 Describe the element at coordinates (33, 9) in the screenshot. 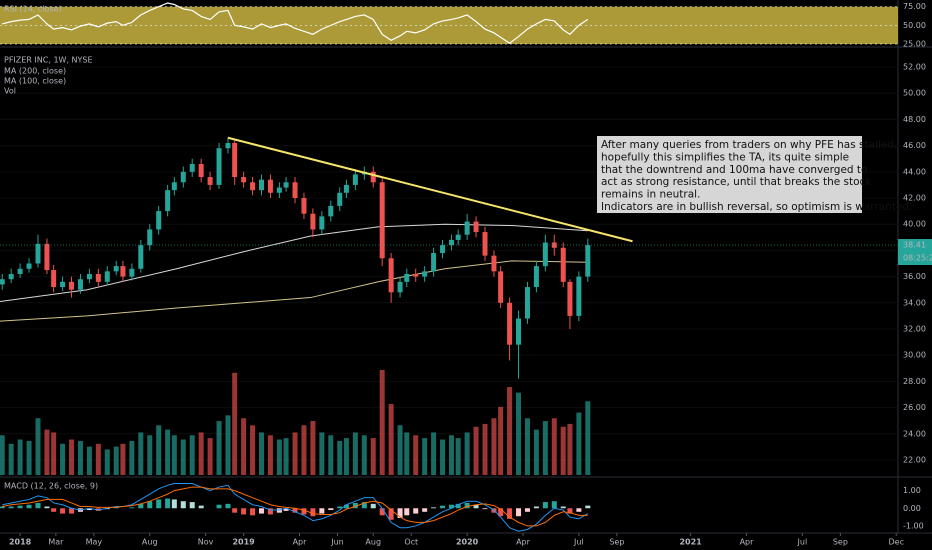

I see `rsi-label: RSI (14, close)` at that location.